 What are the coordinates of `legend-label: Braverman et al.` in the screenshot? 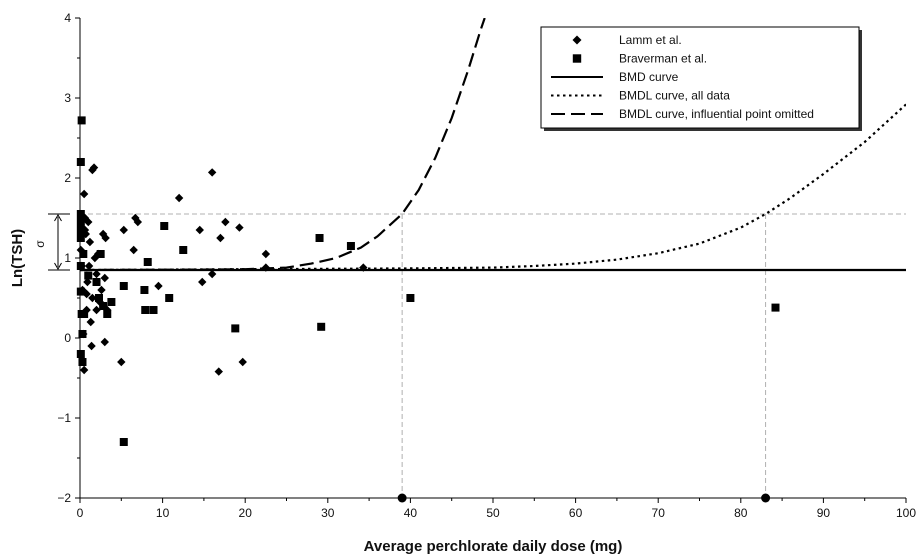 It's located at (663, 59).